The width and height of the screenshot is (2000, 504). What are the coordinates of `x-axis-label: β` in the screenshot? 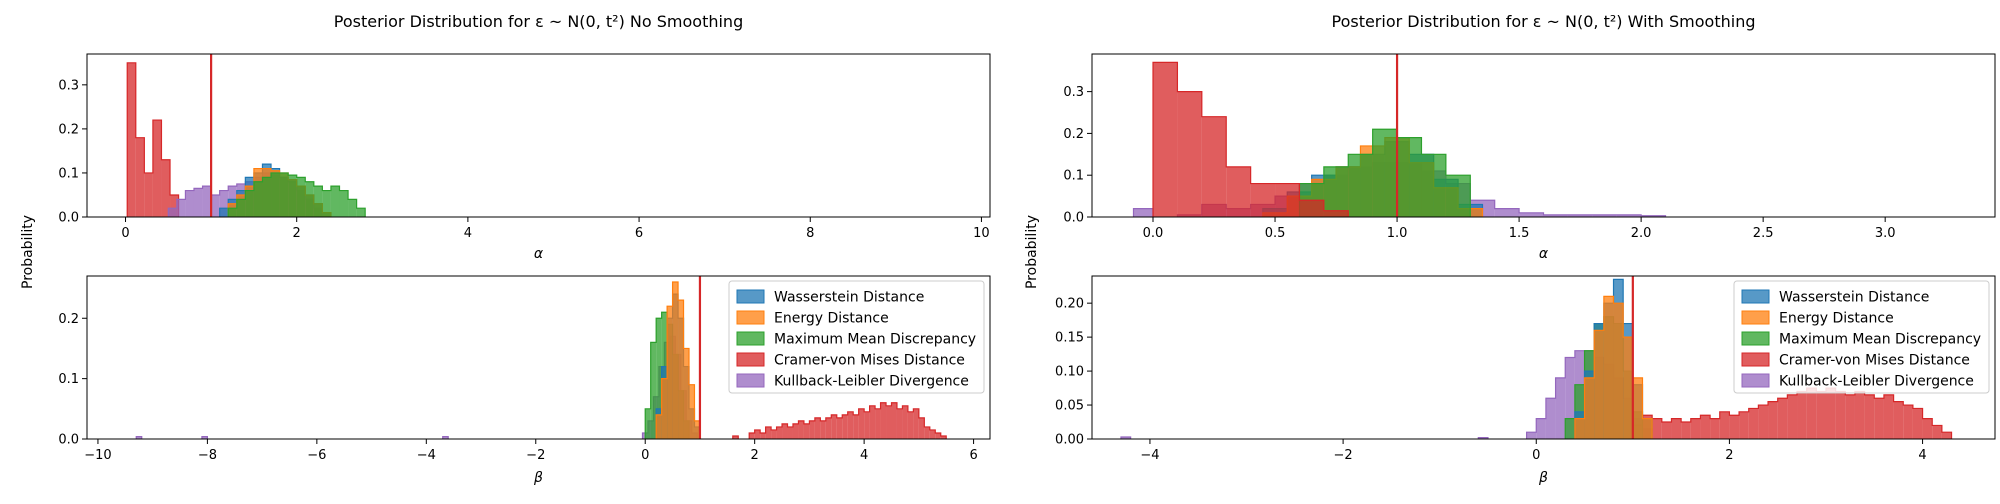 It's located at (538, 478).